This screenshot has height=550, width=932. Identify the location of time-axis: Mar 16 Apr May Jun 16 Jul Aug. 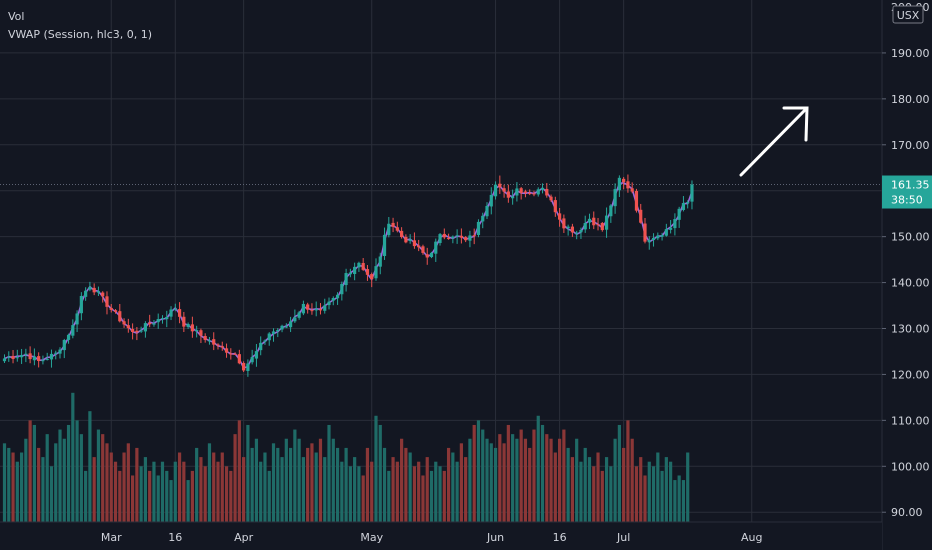
(441, 535).